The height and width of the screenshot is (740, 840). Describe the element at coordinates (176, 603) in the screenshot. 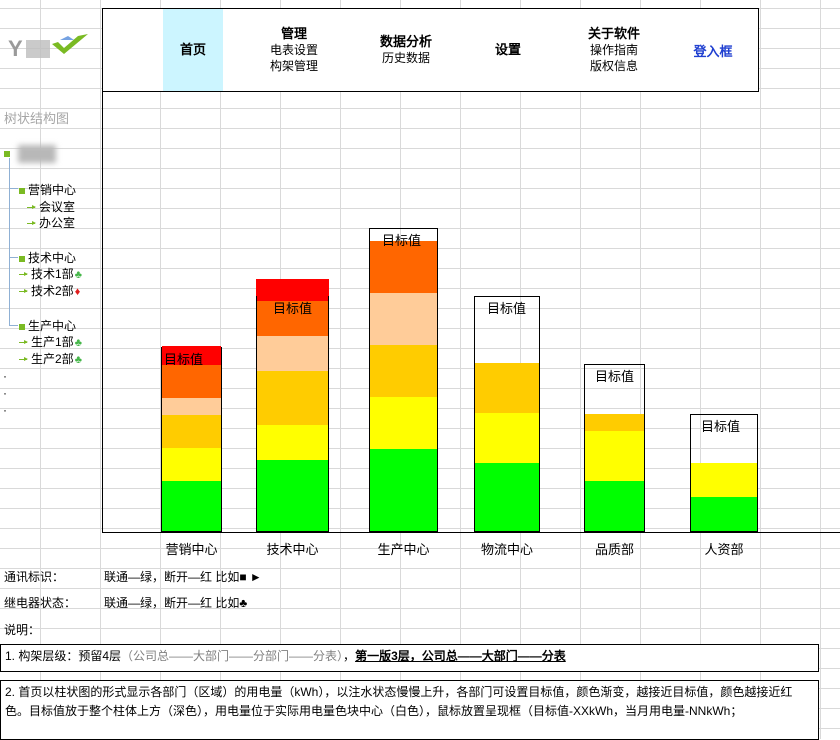

I see `relay-status-value: 联通—绿，断开—红 比如♣` at that location.